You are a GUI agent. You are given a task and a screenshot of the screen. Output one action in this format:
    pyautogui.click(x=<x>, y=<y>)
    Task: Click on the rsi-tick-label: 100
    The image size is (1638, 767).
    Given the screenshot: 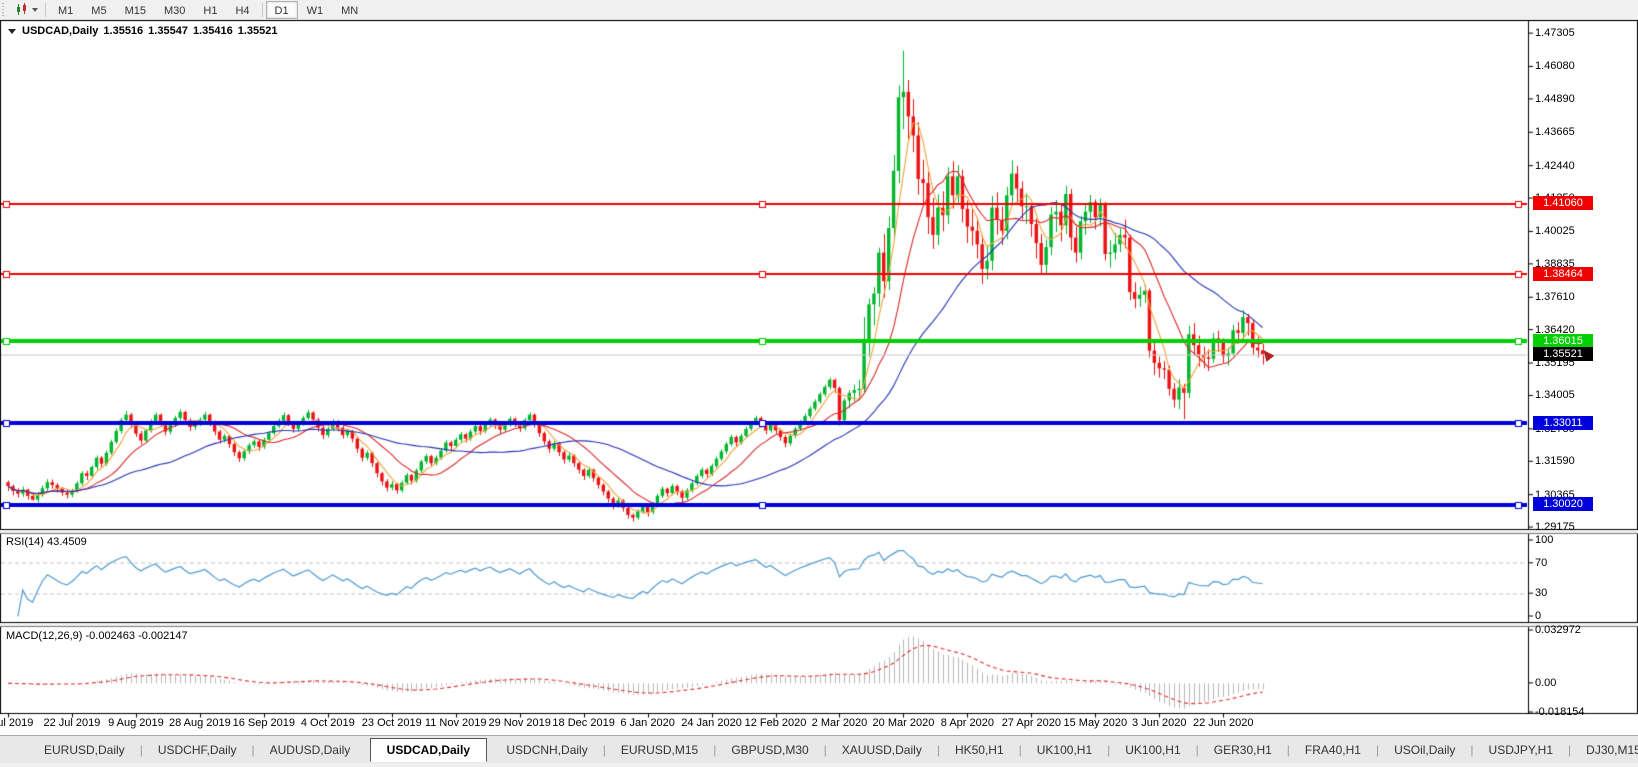 What is the action you would take?
    pyautogui.click(x=1544, y=540)
    